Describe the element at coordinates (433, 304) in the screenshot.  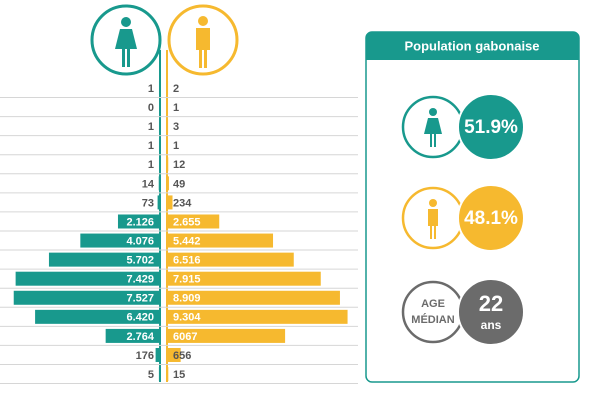
I see `median-label: AGE` at that location.